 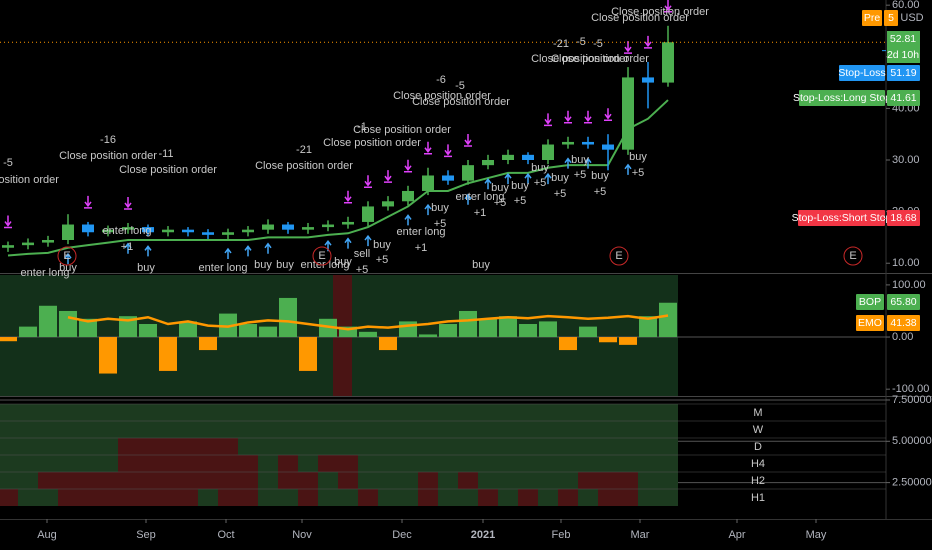 What do you see at coordinates (852, 256) in the screenshot?
I see `event-label: E` at bounding box center [852, 256].